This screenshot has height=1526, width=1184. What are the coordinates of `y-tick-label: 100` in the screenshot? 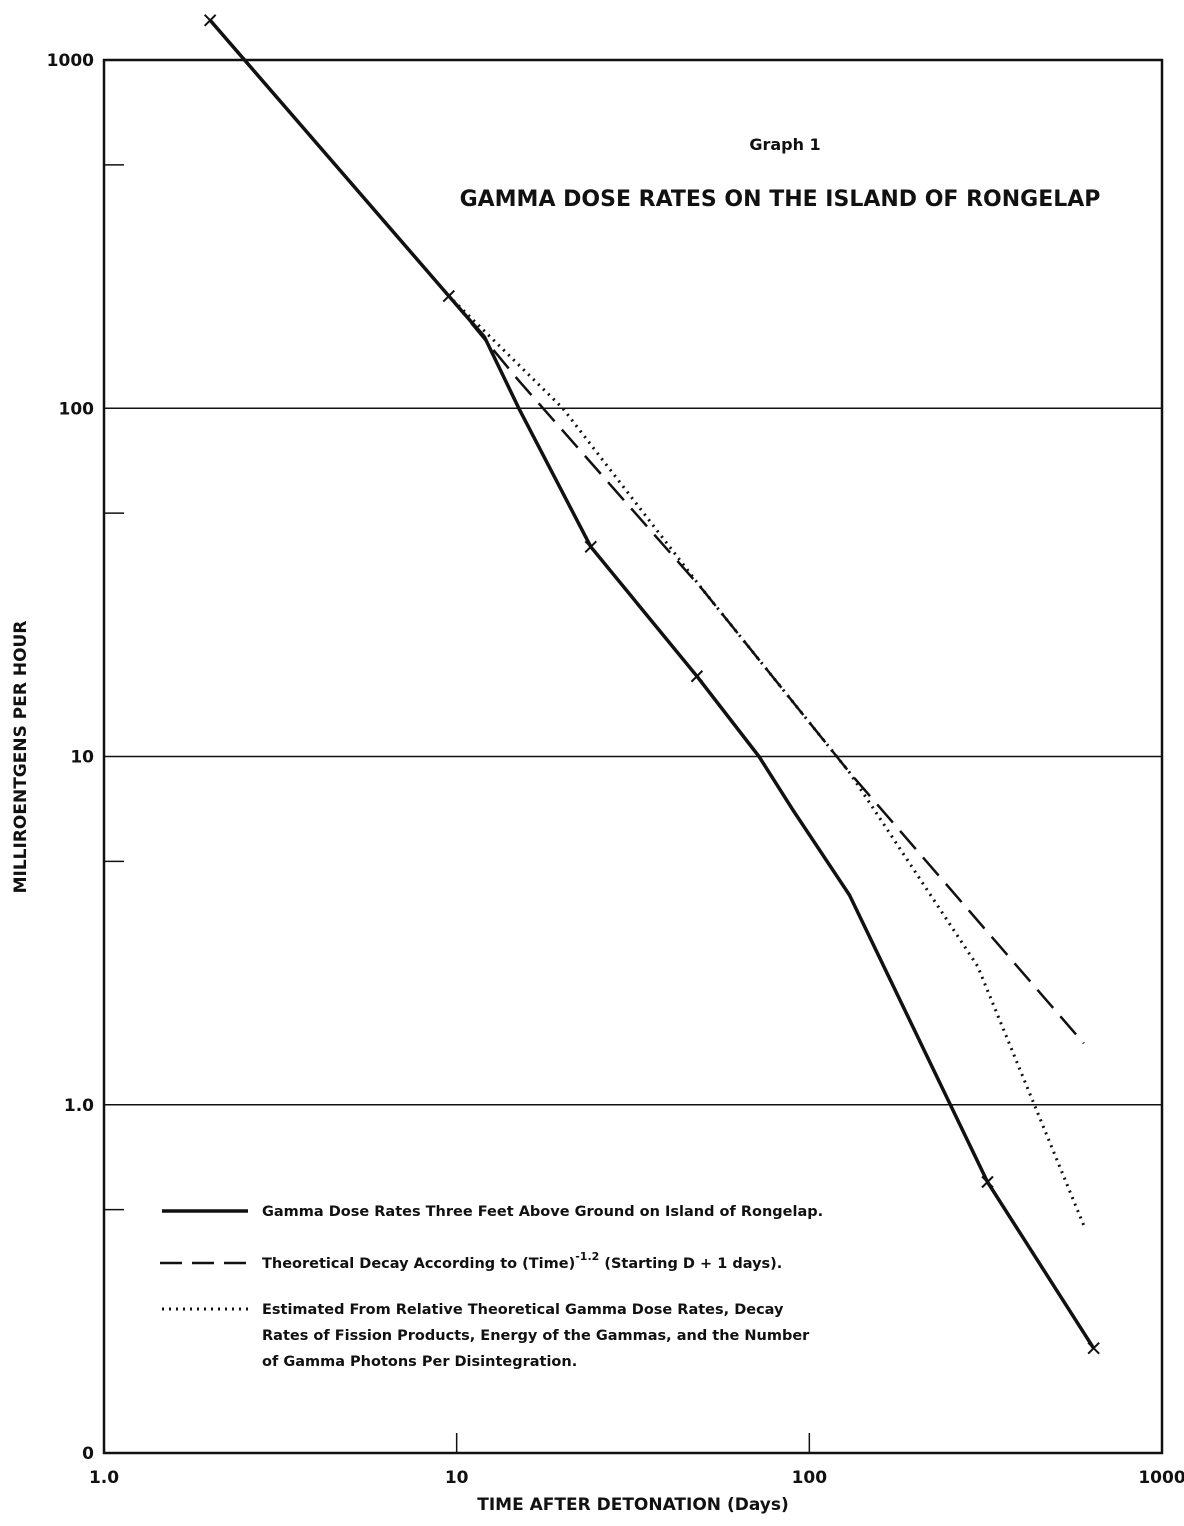 It's located at (77, 409).